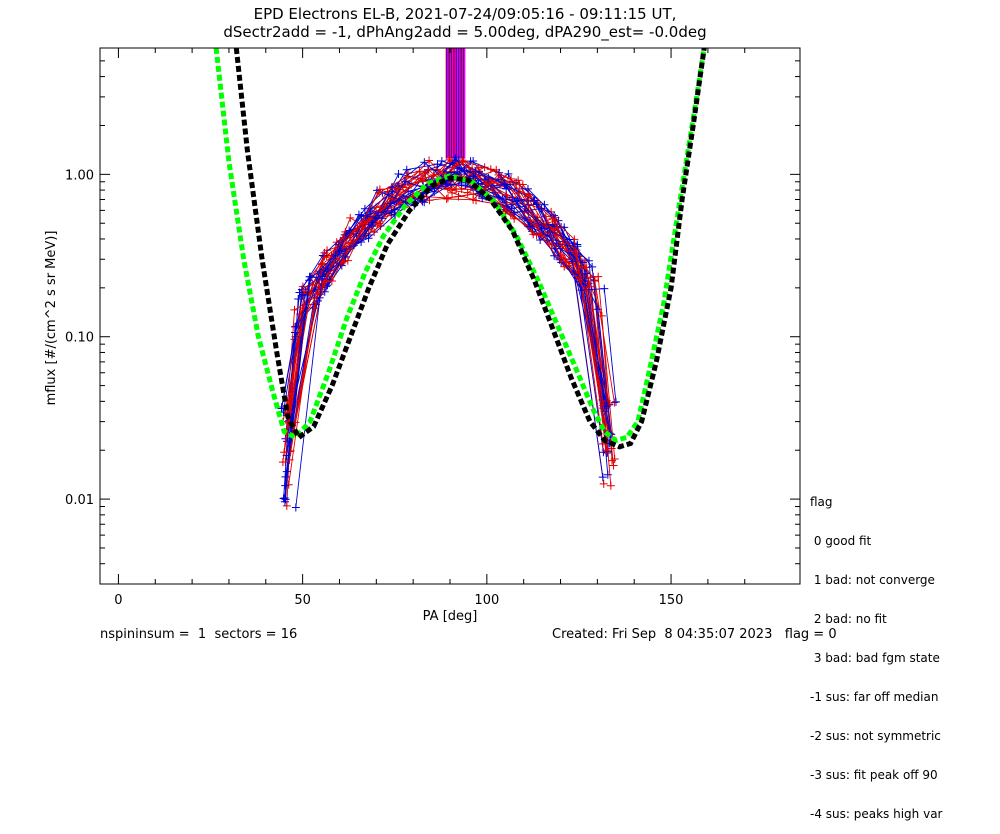 This screenshot has width=1000, height=834. What do you see at coordinates (79, 175) in the screenshot?
I see `y-tick-label: 1.00` at bounding box center [79, 175].